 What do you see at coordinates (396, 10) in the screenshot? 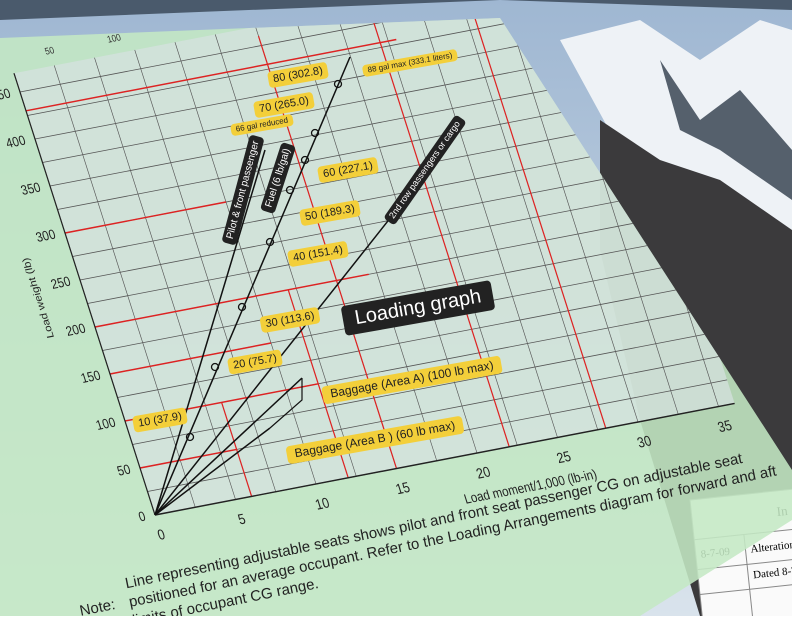
I see `mountain` at bounding box center [396, 10].